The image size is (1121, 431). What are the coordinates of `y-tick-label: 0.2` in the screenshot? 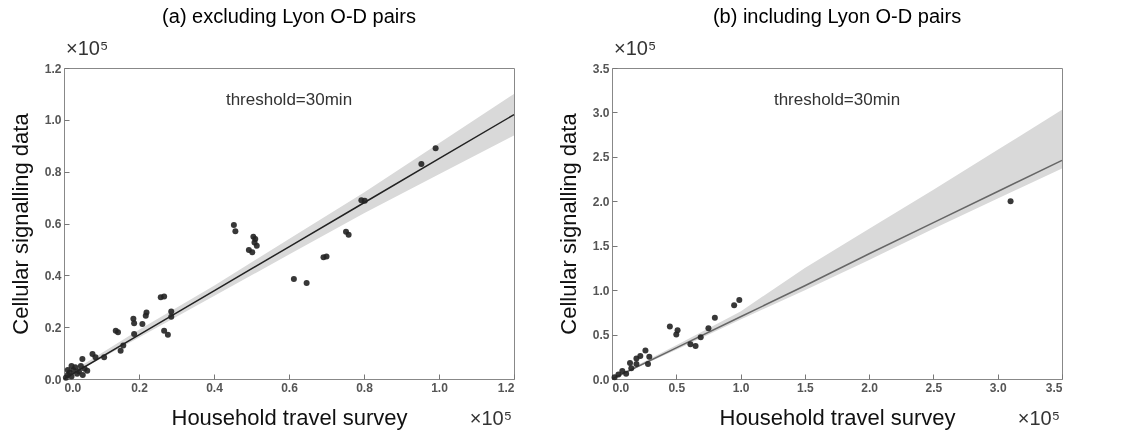 It's located at (53, 327).